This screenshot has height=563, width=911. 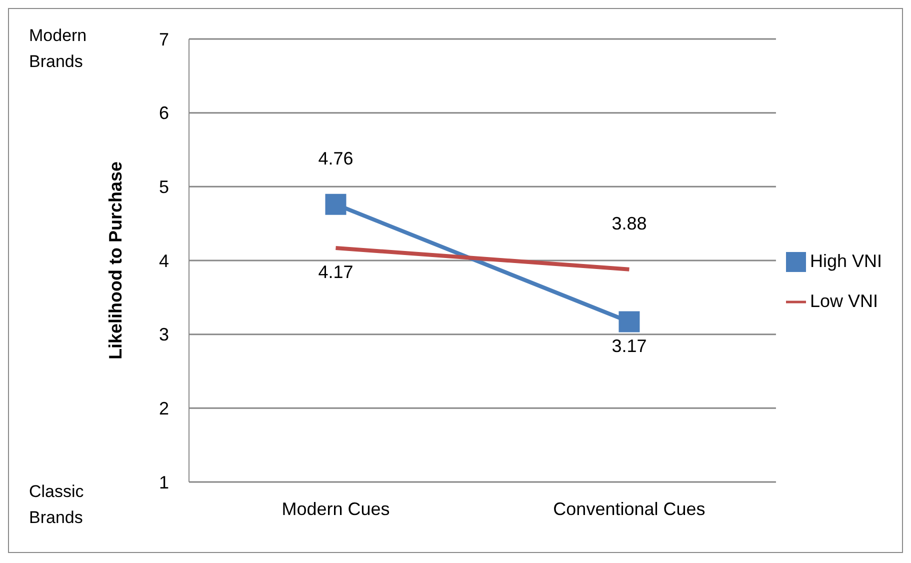 What do you see at coordinates (163, 187) in the screenshot?
I see `y-tick-label: 5` at bounding box center [163, 187].